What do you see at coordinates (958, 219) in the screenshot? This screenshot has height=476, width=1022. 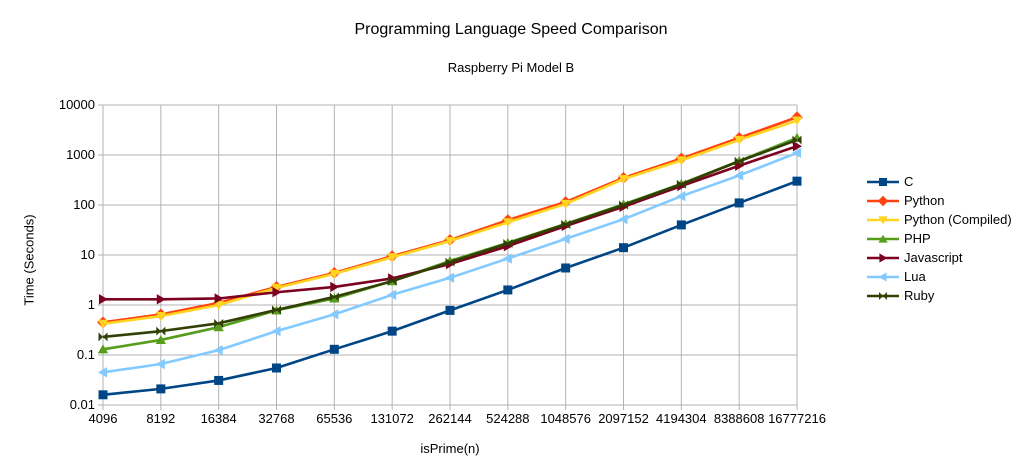 I see `legend-label: Python (Compiled)` at bounding box center [958, 219].